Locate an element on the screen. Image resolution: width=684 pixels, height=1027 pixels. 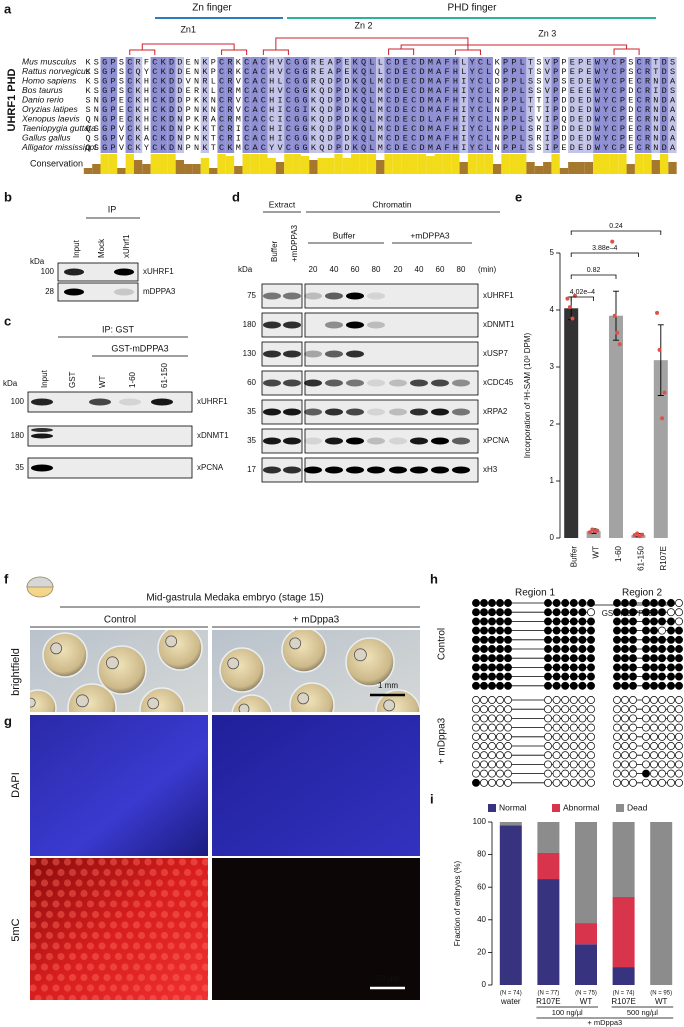
blot is located at coordinates (391, 441).